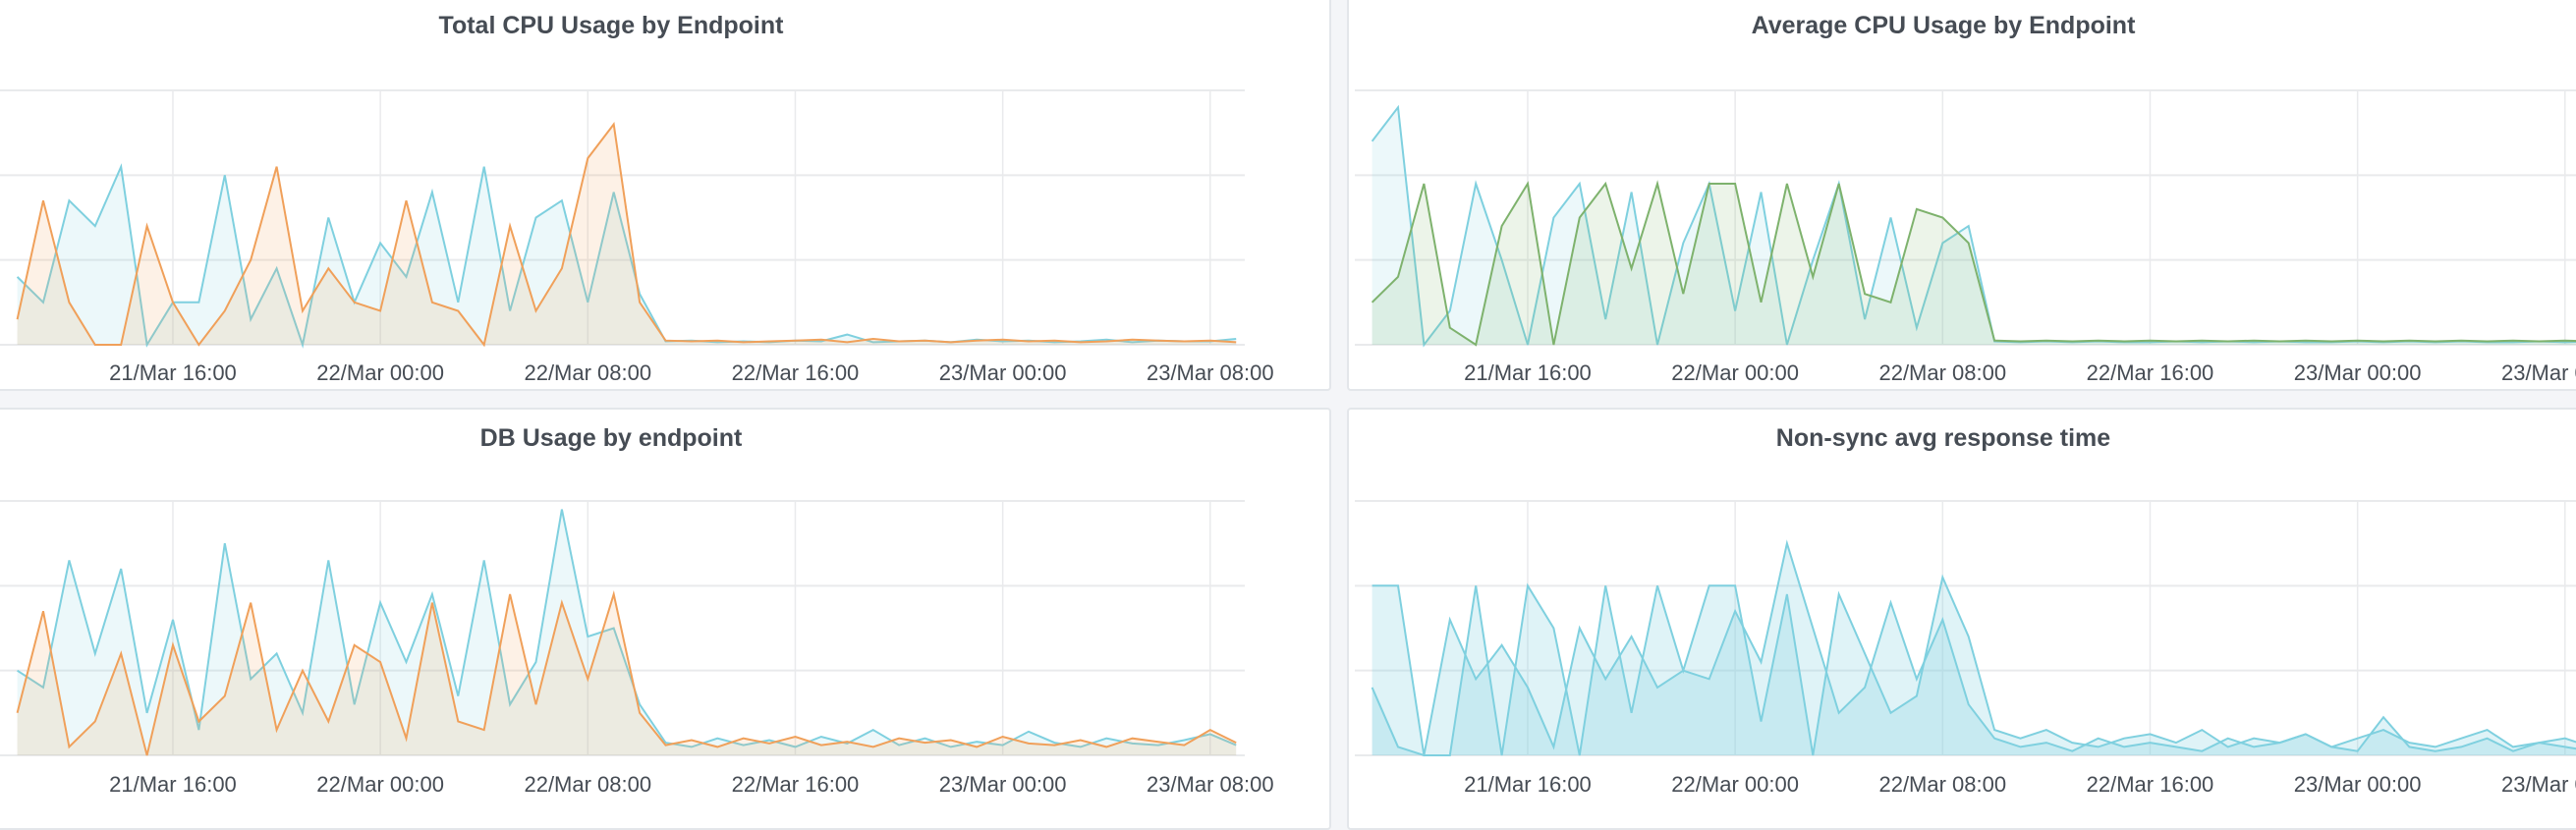  What do you see at coordinates (1943, 438) in the screenshot?
I see `panel-title: Non-sync avg response time` at bounding box center [1943, 438].